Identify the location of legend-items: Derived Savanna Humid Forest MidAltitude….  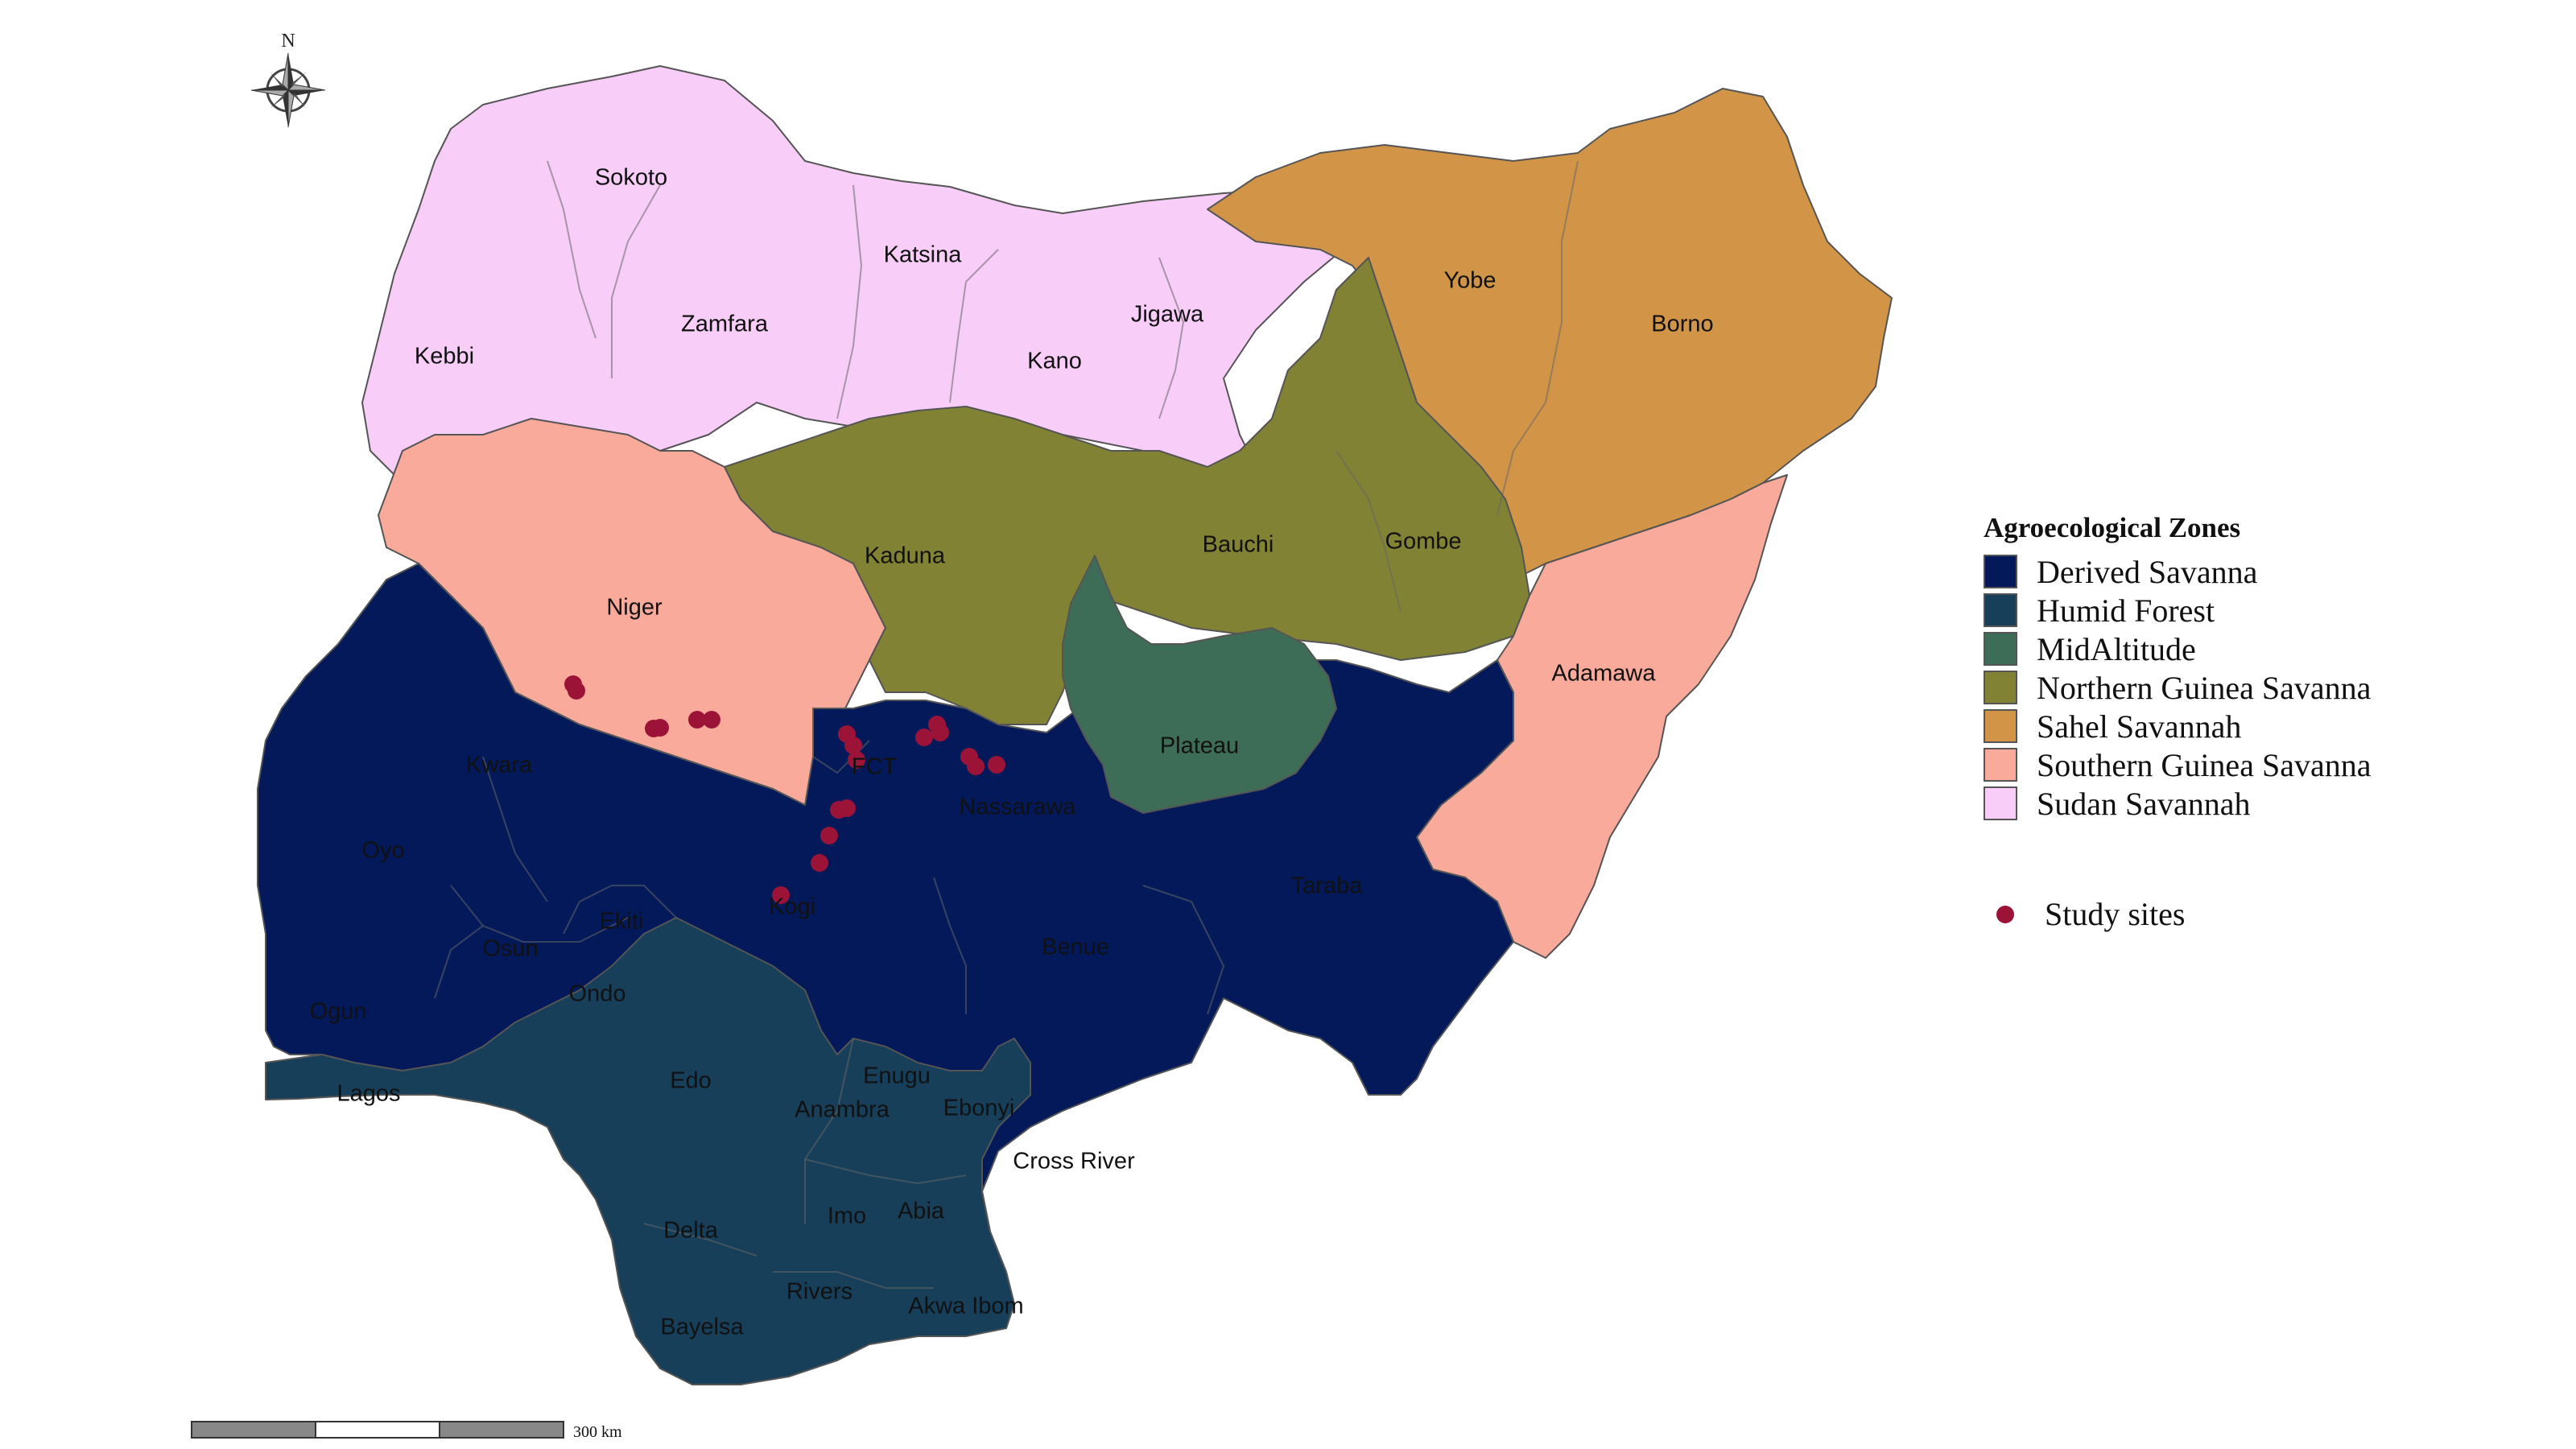
(2177, 687).